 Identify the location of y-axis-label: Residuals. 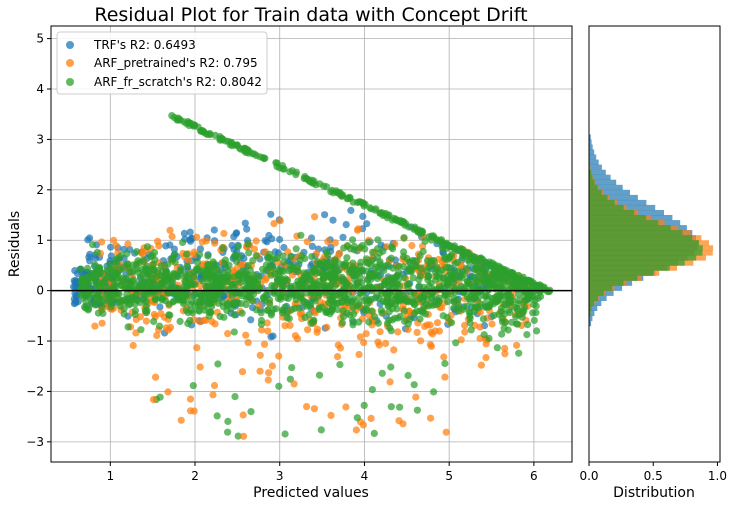
(15, 244).